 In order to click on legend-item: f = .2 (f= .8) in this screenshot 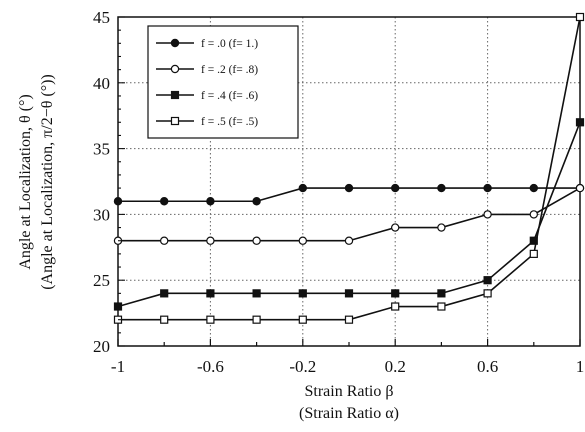, I will do `click(207, 70)`.